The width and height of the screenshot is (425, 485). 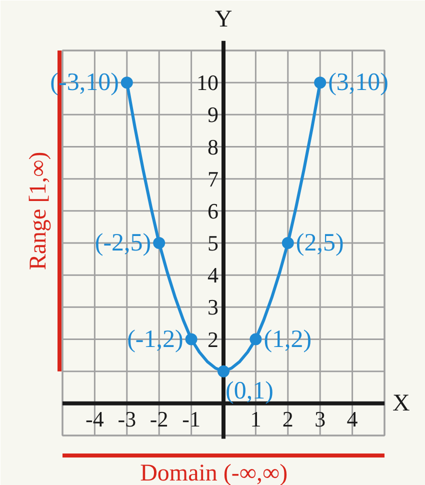 I want to click on annotation: (0,1), so click(x=250, y=390).